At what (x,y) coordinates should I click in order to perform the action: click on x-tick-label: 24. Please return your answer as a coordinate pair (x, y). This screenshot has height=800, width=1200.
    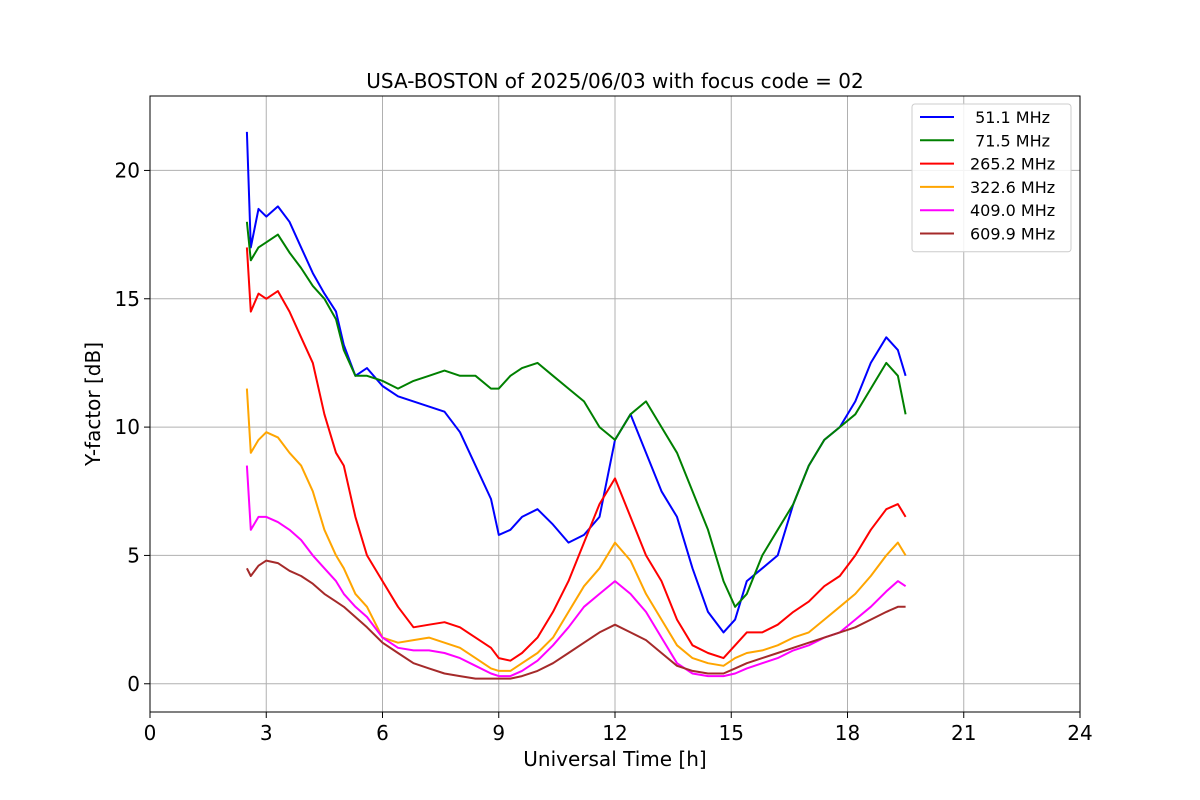
    Looking at the image, I should click on (1079, 733).